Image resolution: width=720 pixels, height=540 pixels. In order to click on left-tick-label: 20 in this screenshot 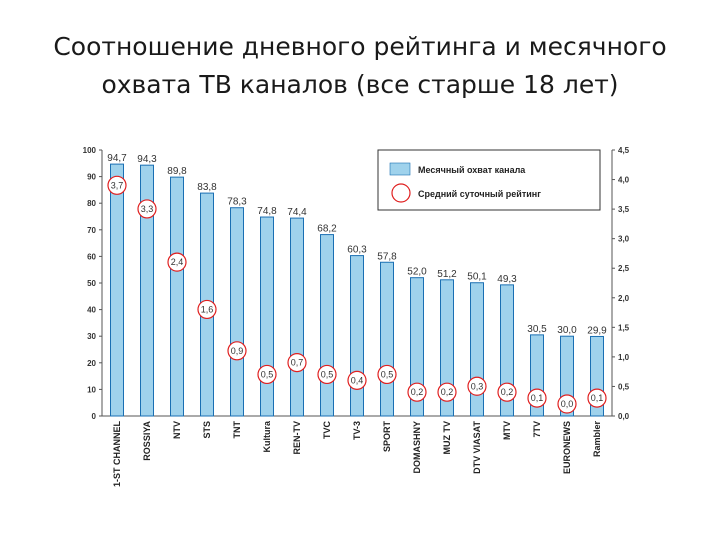, I will do `click(91, 363)`.